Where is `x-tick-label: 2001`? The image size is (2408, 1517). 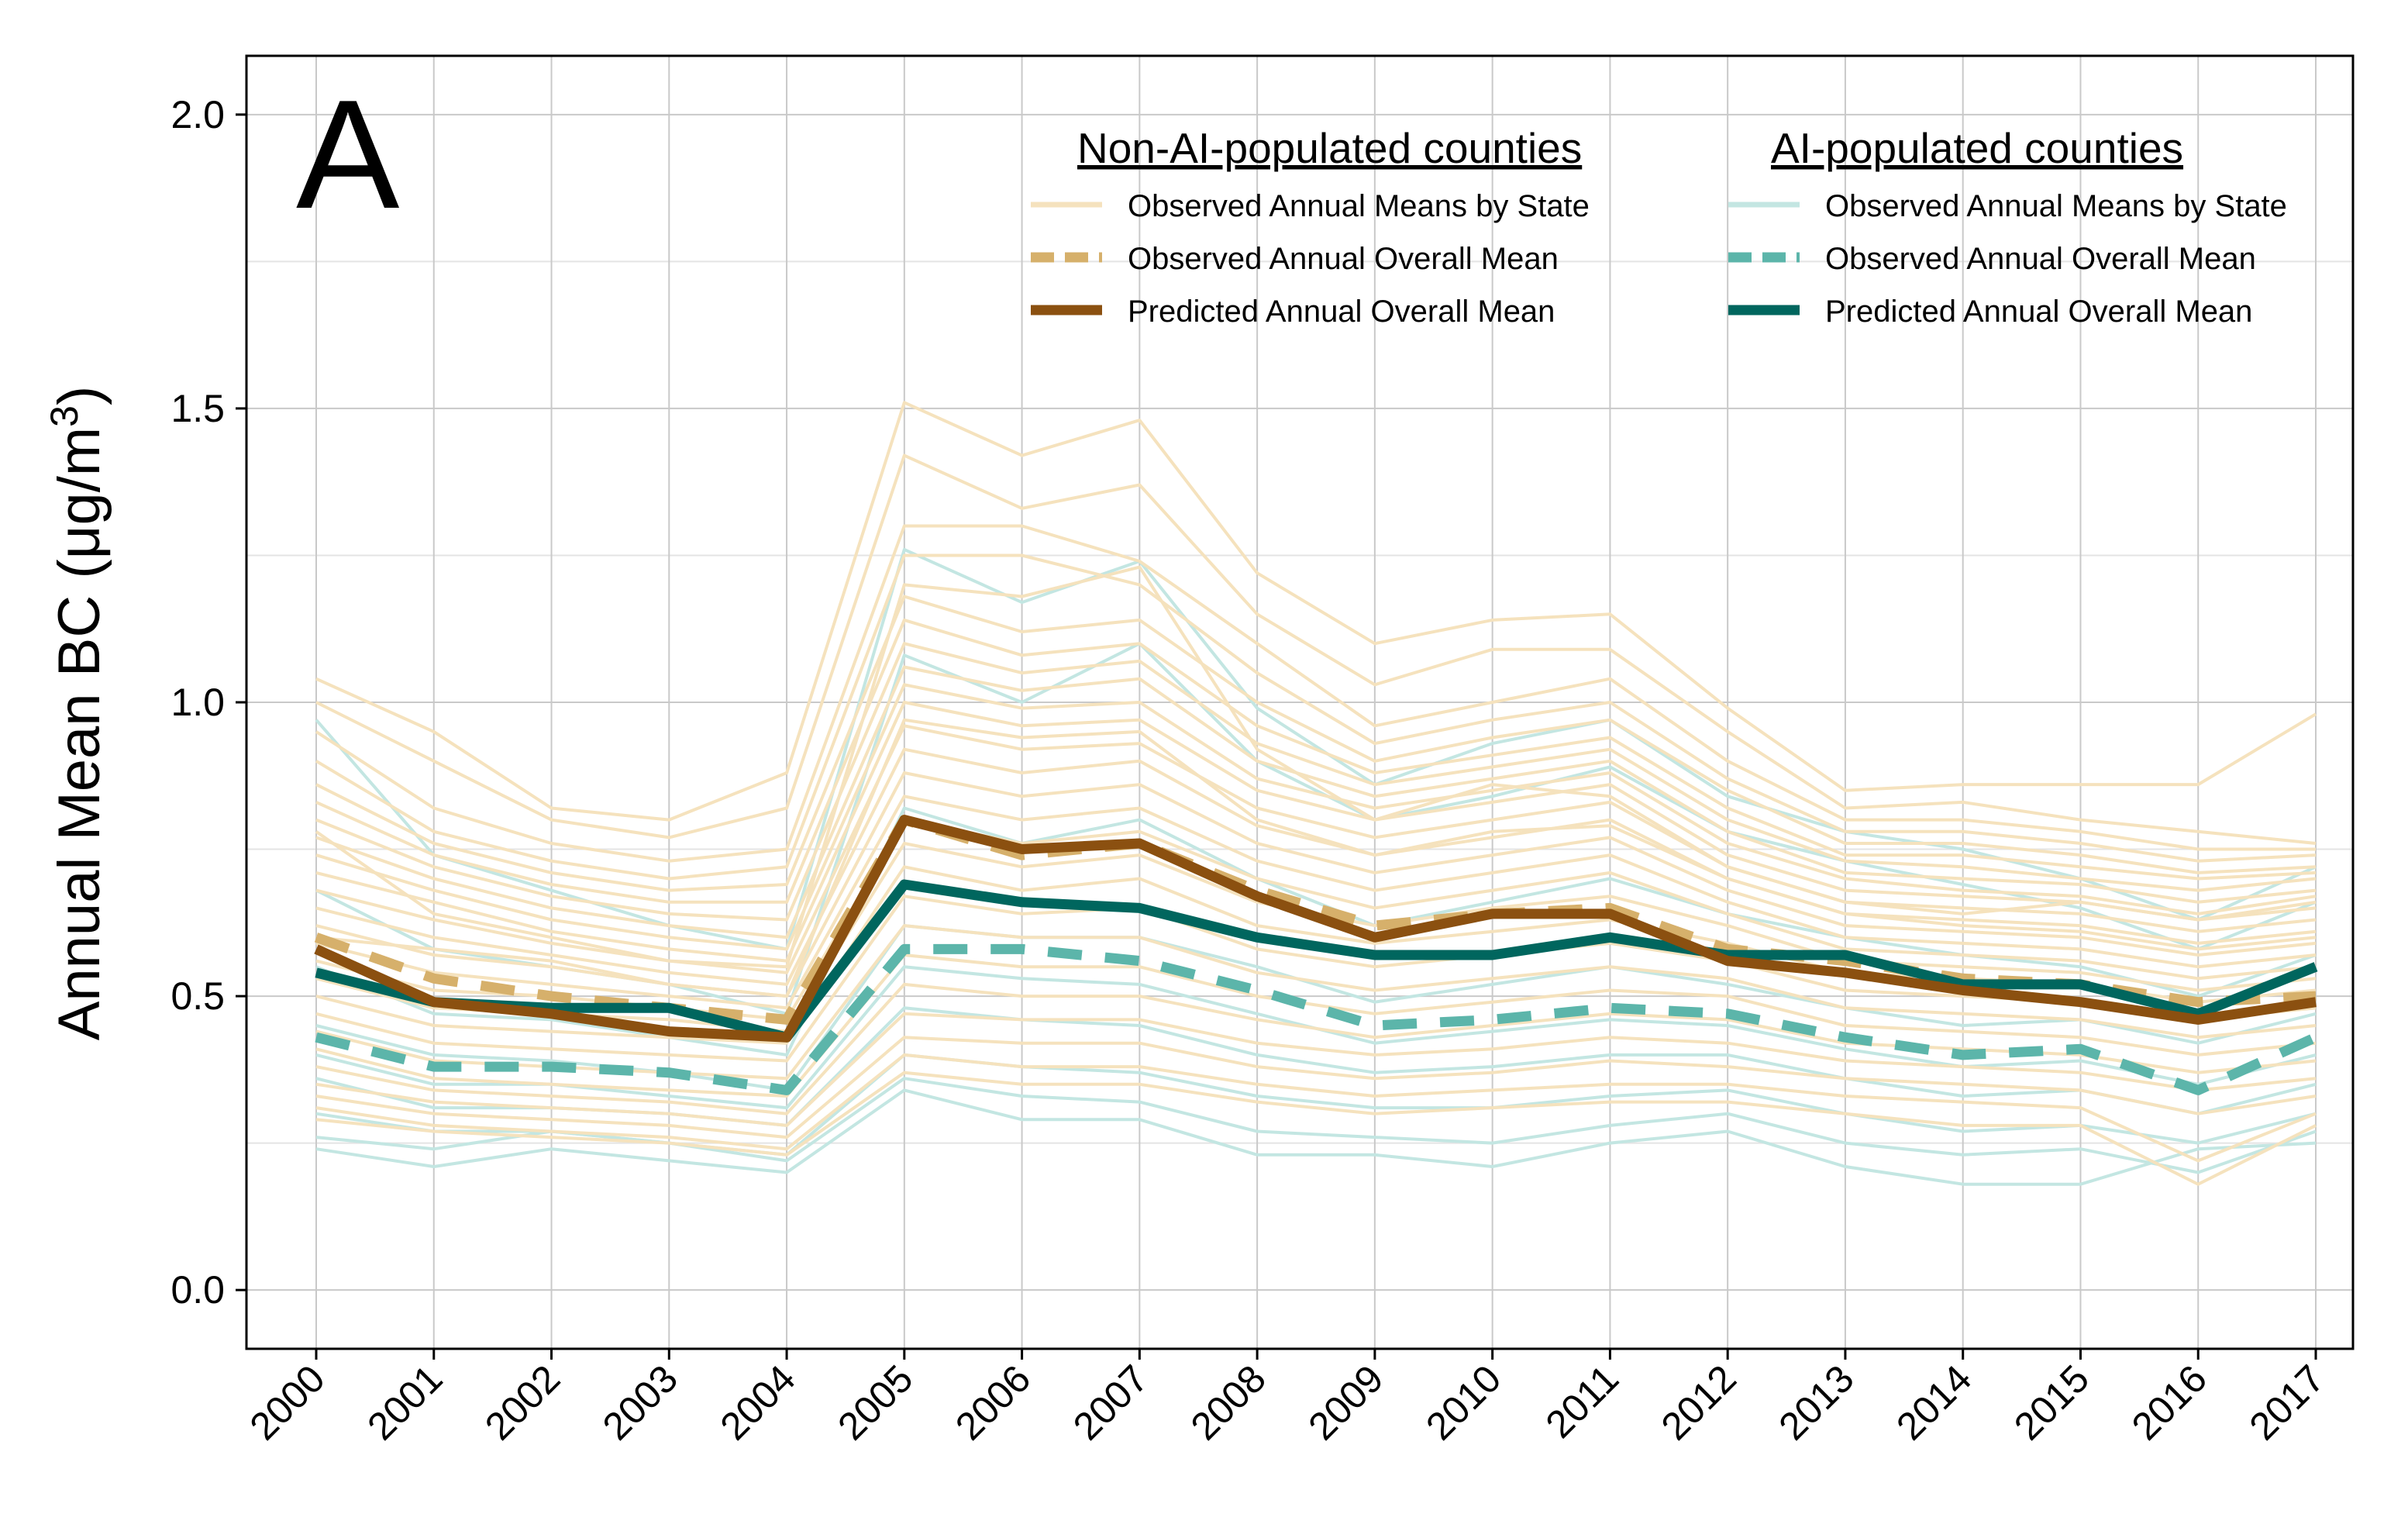
x-tick-label: 2001 is located at coordinates (404, 1402).